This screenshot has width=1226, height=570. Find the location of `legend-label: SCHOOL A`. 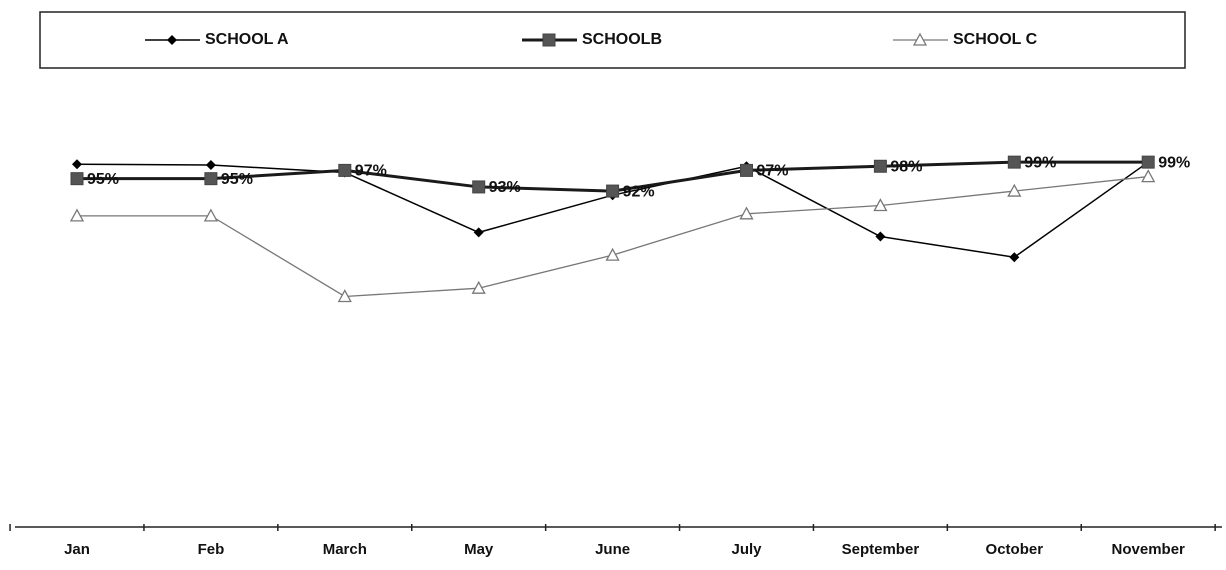

legend-label: SCHOOL A is located at coordinates (247, 39).